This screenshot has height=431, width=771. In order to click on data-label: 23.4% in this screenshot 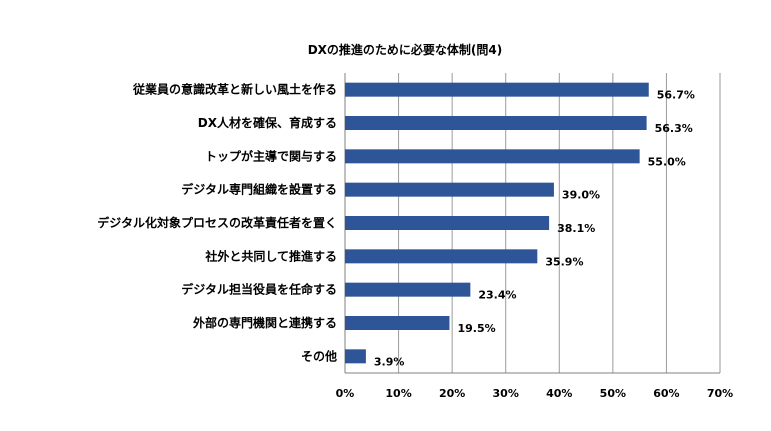, I will do `click(497, 295)`.